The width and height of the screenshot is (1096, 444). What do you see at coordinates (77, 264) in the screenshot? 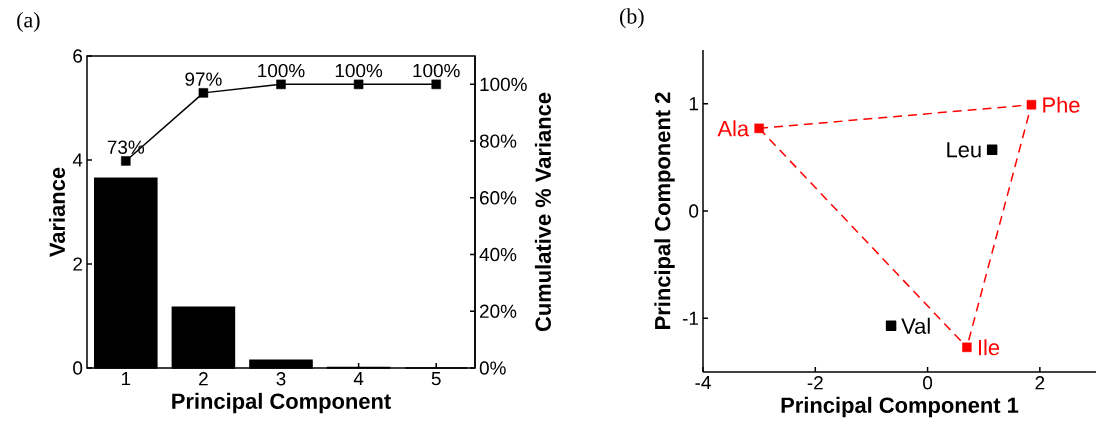
I see `y-tick-label: 2` at bounding box center [77, 264].